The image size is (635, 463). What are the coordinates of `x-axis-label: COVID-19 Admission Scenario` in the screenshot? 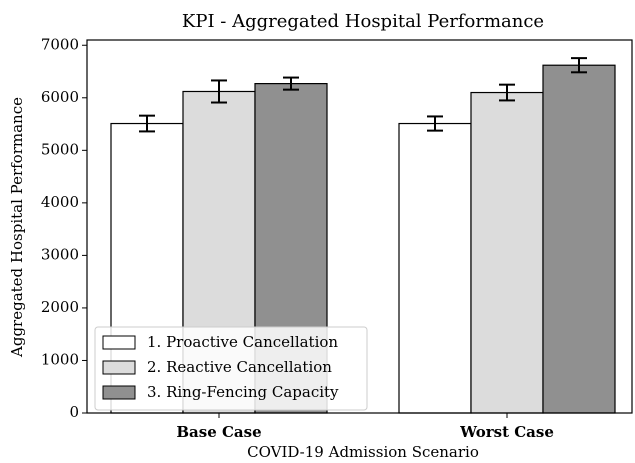 It's located at (363, 452).